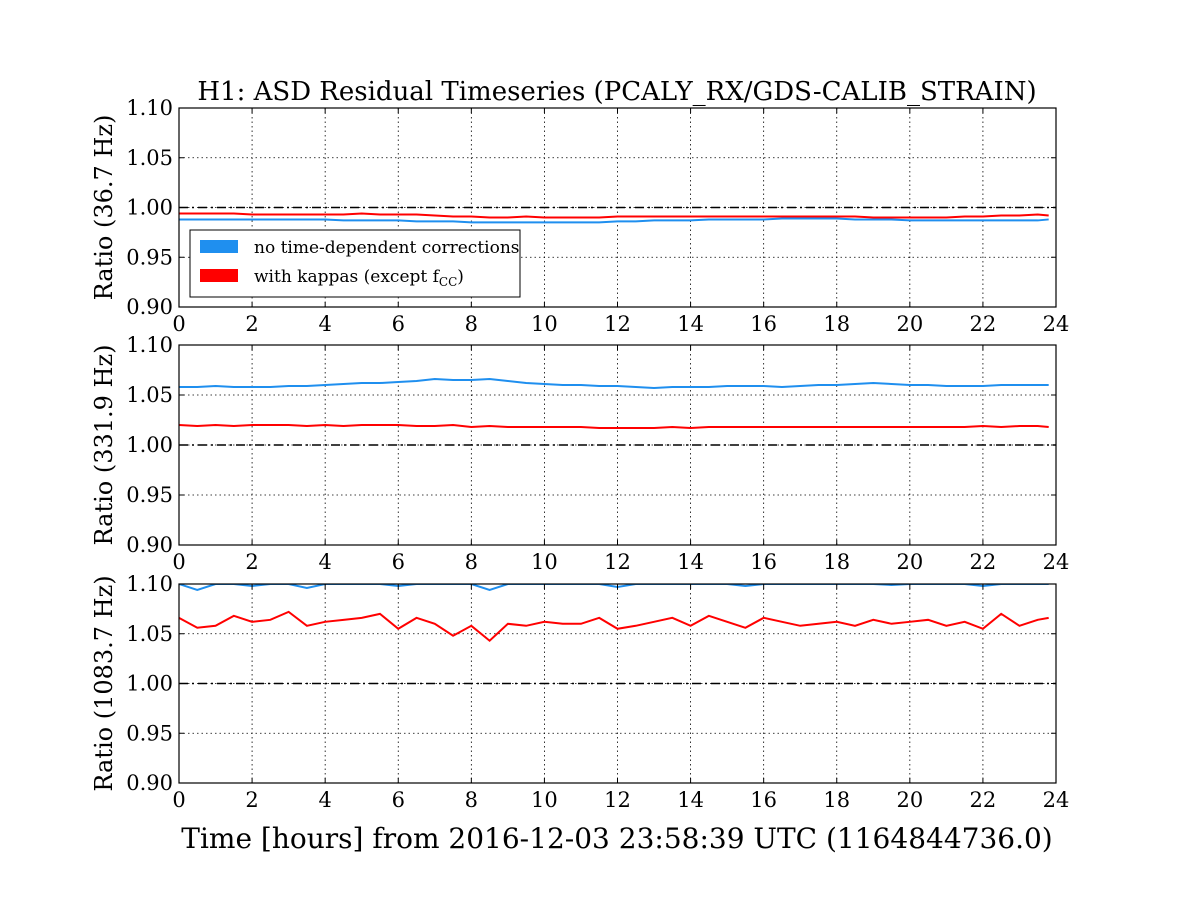  Describe the element at coordinates (104, 445) in the screenshot. I see `y-axis-label: Ratio (331.9 Hz)` at that location.